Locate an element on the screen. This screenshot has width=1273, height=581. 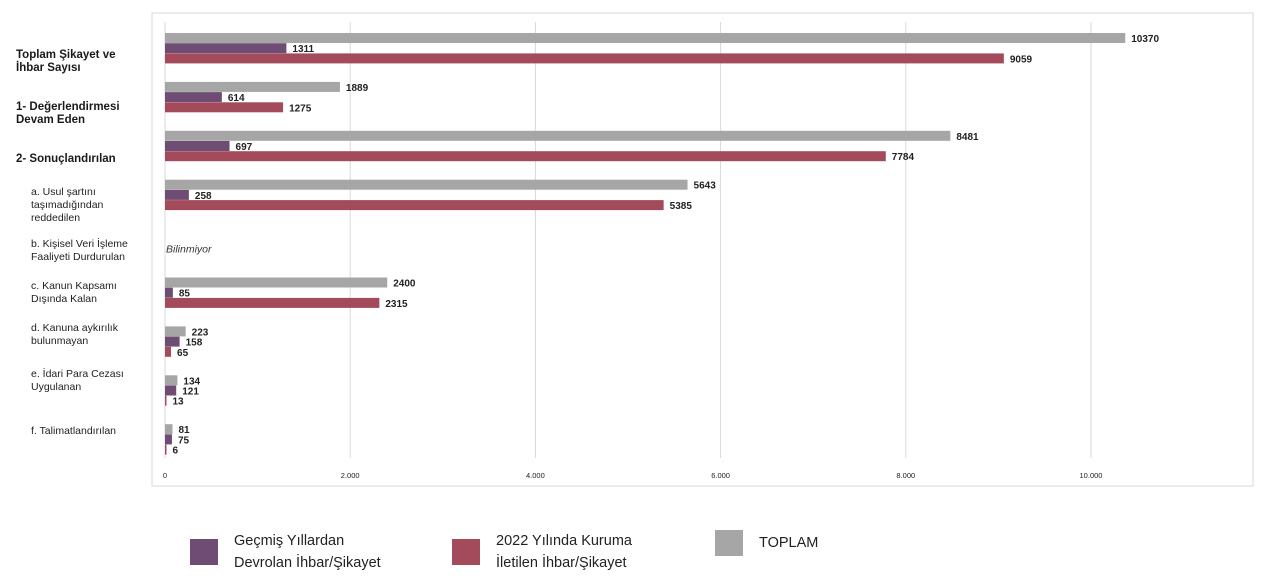
data-label: 134 is located at coordinates (191, 381).